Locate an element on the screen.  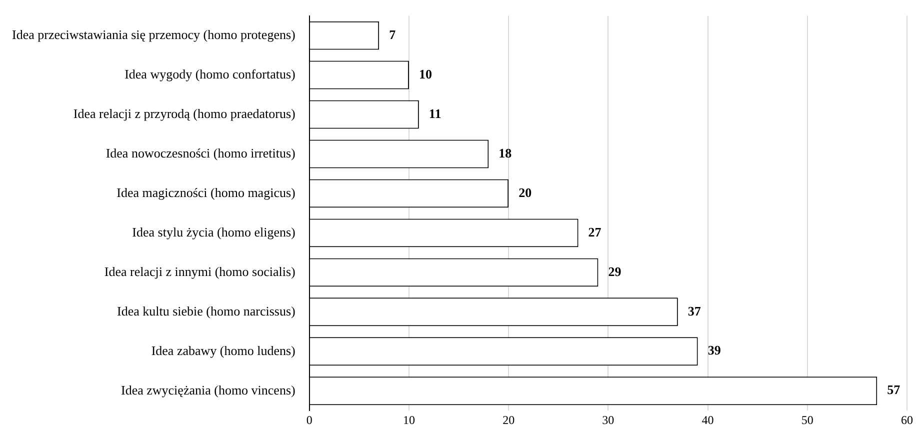
y-tick-label: Idea nowoczesności (homo irretitus) is located at coordinates (201, 152).